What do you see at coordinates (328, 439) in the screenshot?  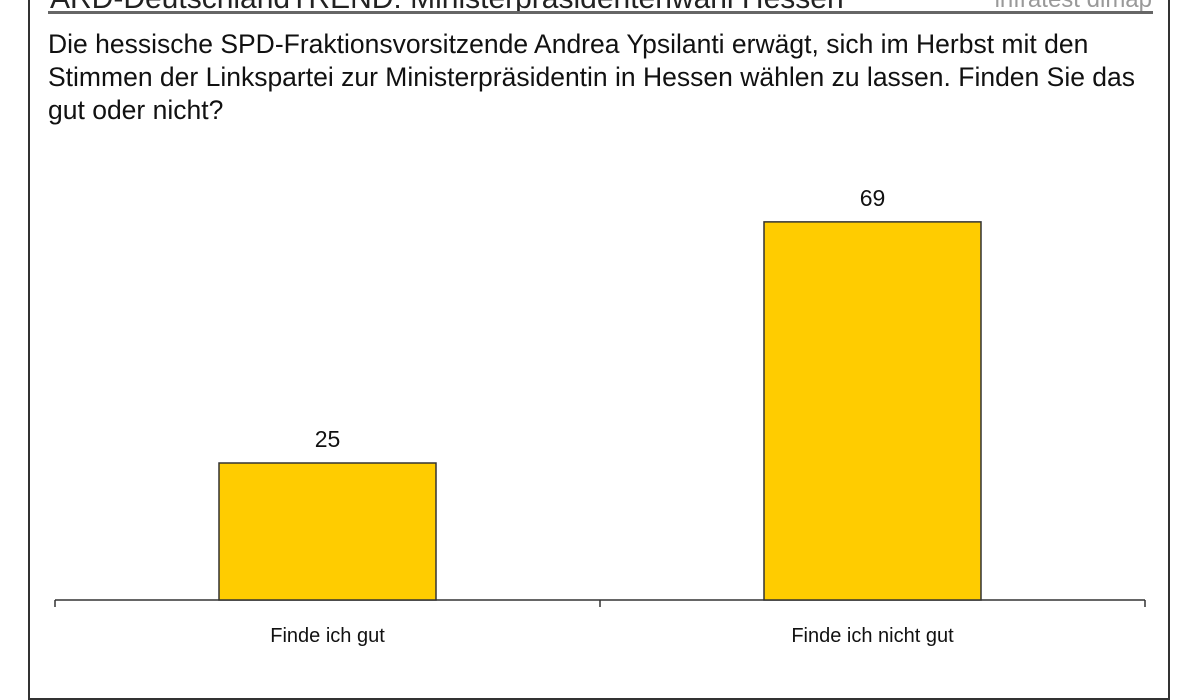 I see `data-label: 25` at bounding box center [328, 439].